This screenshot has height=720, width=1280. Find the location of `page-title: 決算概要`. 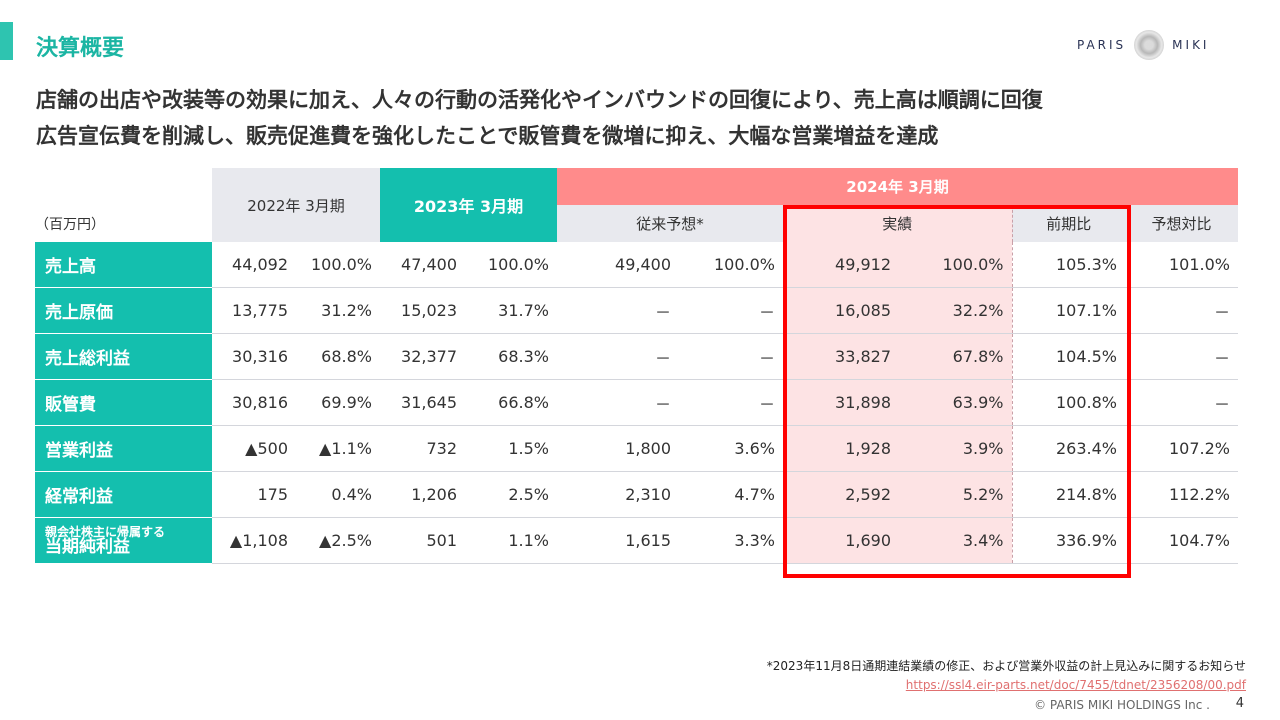

page-title: 決算概要 is located at coordinates (80, 48).